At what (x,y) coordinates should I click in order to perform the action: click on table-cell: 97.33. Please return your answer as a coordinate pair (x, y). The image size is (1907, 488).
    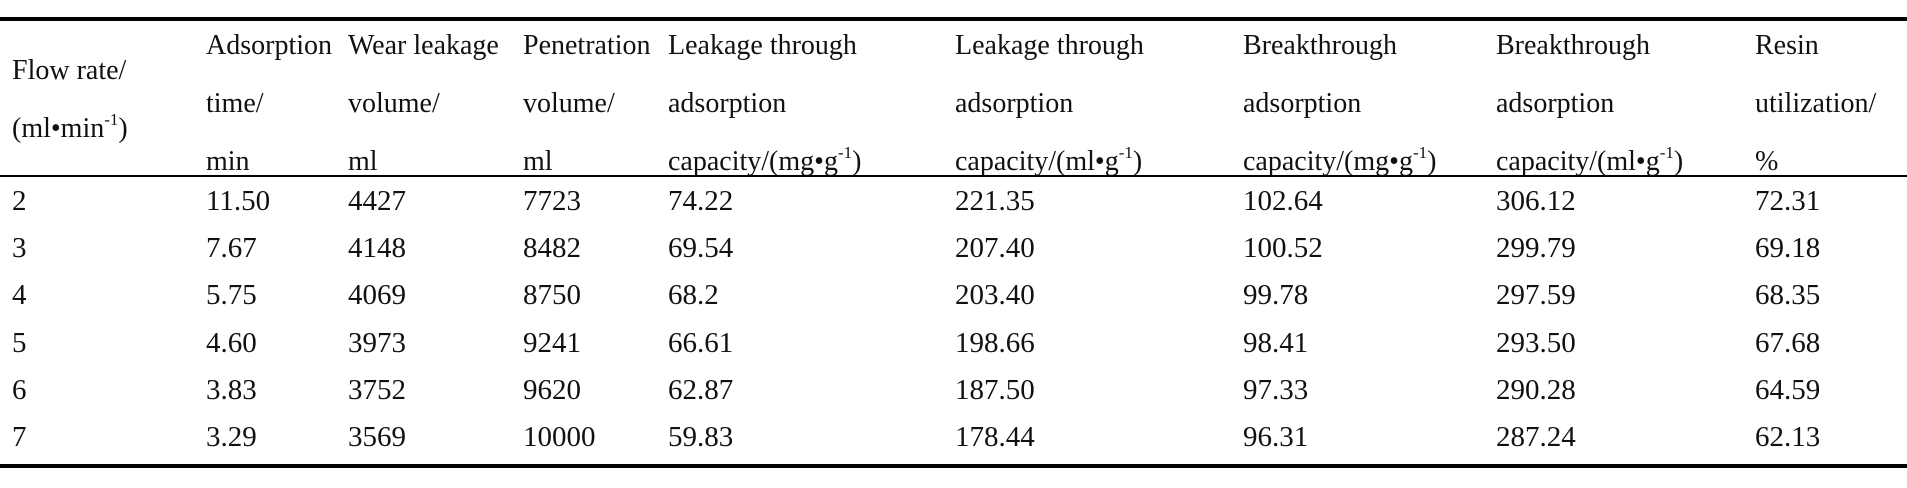
    Looking at the image, I should click on (1276, 390).